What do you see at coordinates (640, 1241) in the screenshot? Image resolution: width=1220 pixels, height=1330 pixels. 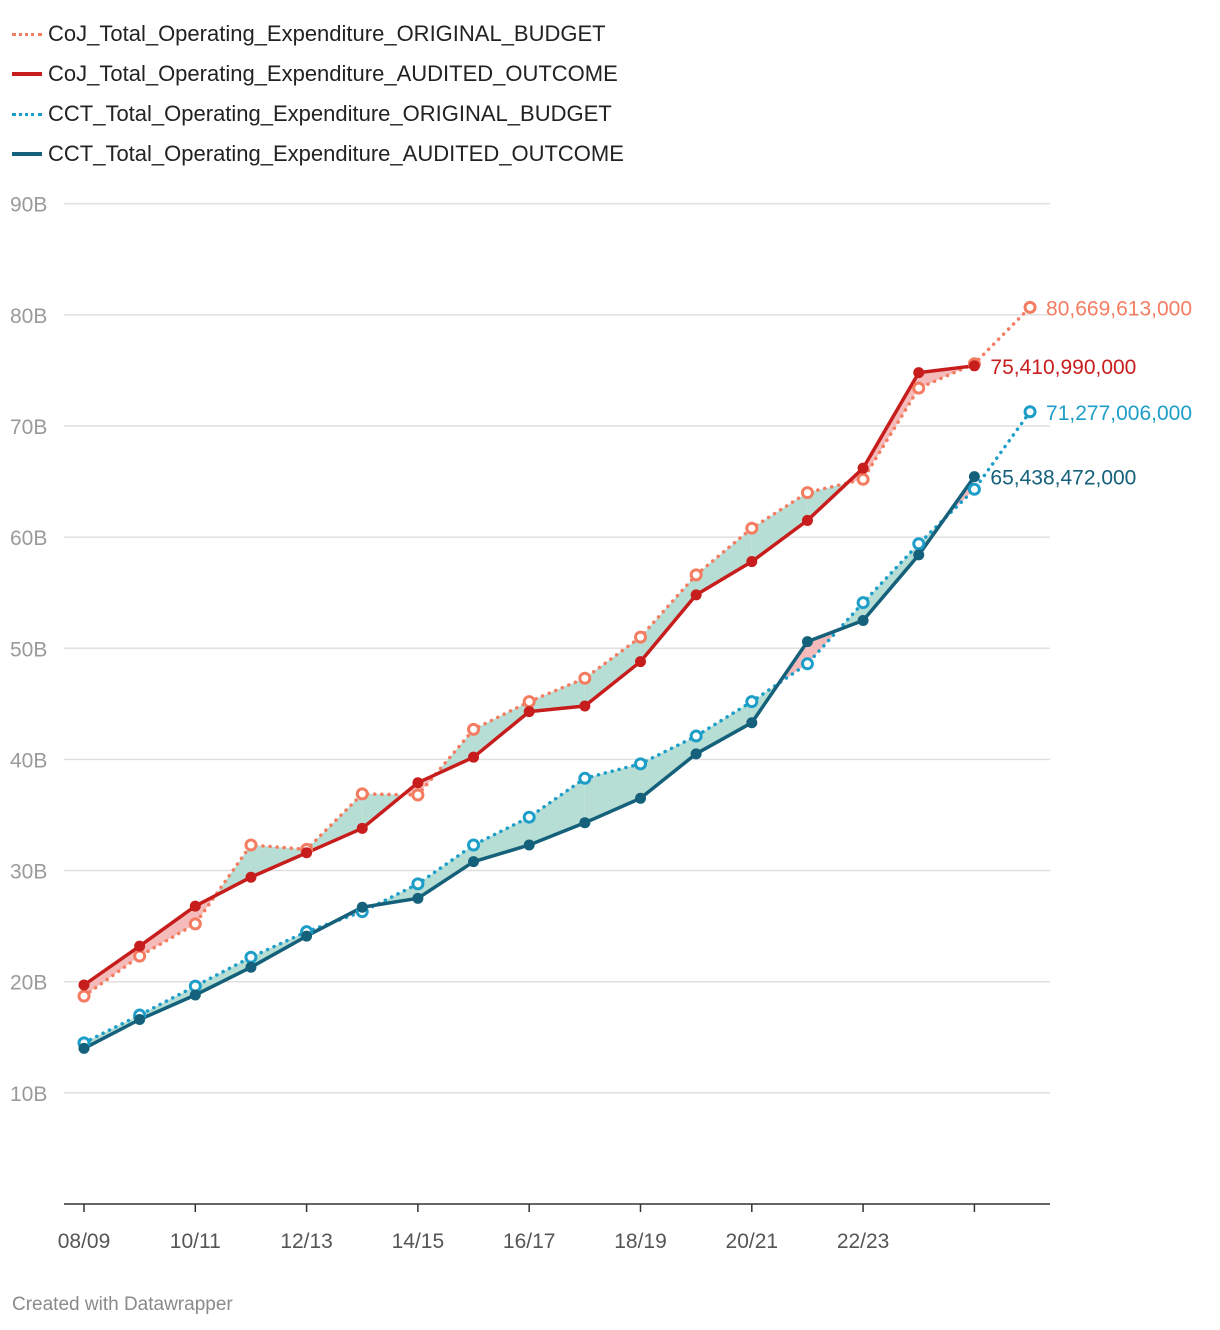 I see `x-tick-label: 18/19` at bounding box center [640, 1241].